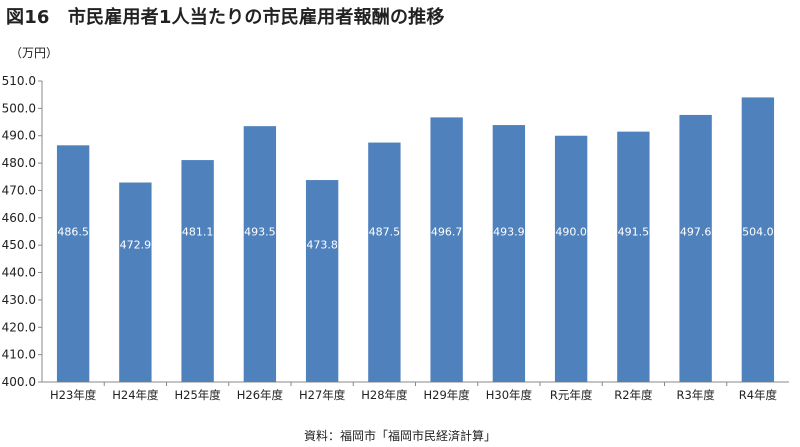  Describe the element at coordinates (385, 232) in the screenshot. I see `bar-value-label: 487.5` at that location.